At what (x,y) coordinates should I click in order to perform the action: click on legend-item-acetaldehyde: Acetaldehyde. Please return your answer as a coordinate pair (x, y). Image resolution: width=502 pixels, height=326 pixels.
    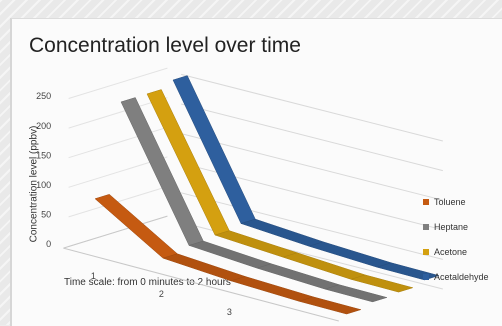
    Looking at the image, I should click on (456, 277).